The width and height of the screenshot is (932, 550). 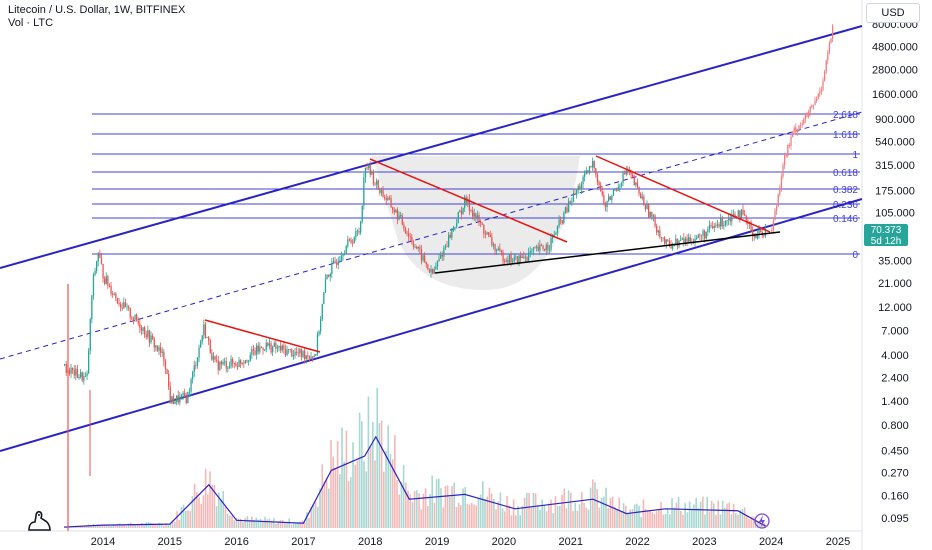 What do you see at coordinates (845, 219) in the screenshot?
I see `fib-level-label: 0.146` at bounding box center [845, 219].